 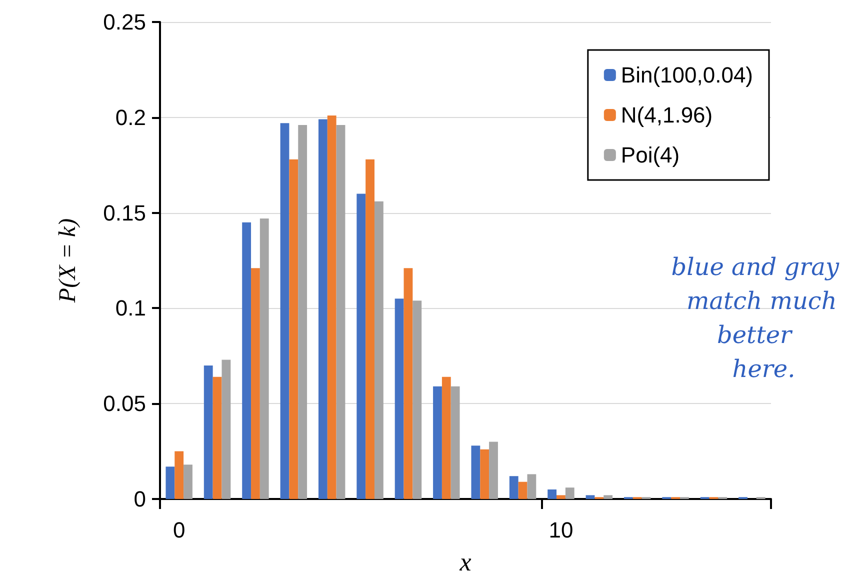 What do you see at coordinates (130, 308) in the screenshot?
I see `y-tick-label: 0.1` at bounding box center [130, 308].